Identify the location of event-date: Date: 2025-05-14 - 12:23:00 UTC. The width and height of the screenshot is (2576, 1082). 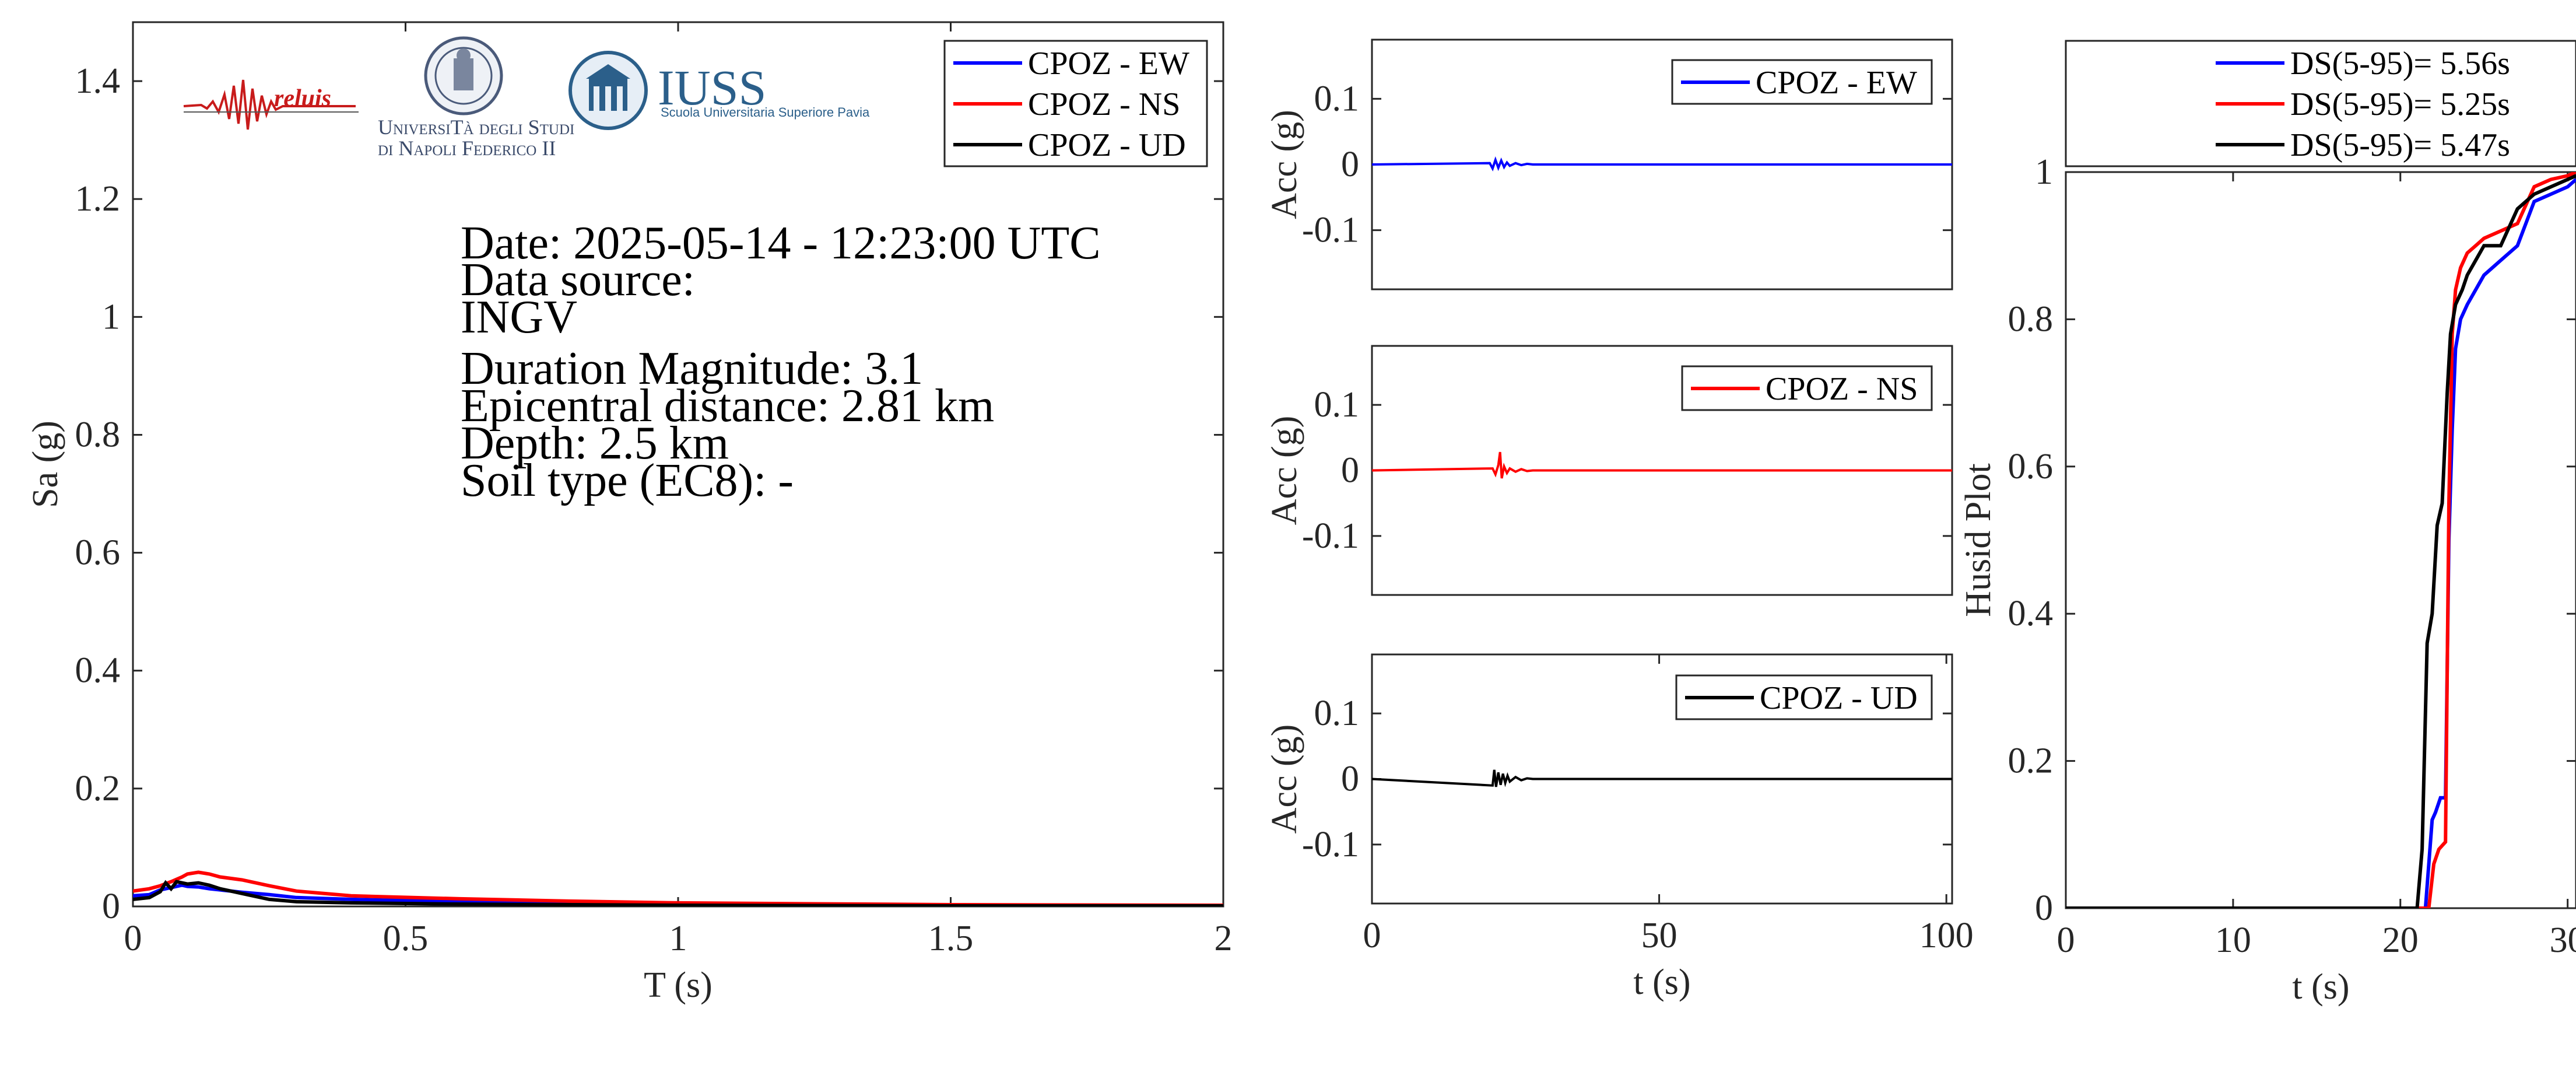
(781, 243).